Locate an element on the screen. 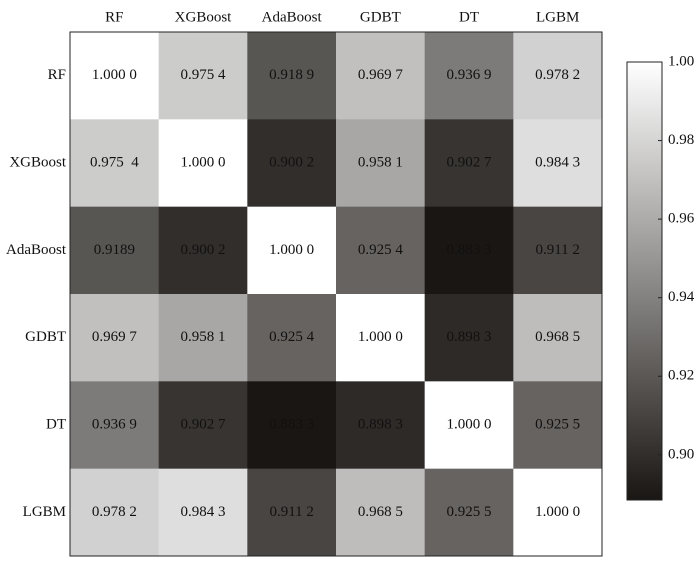  x-tick-label: AdaBoost is located at coordinates (292, 17).